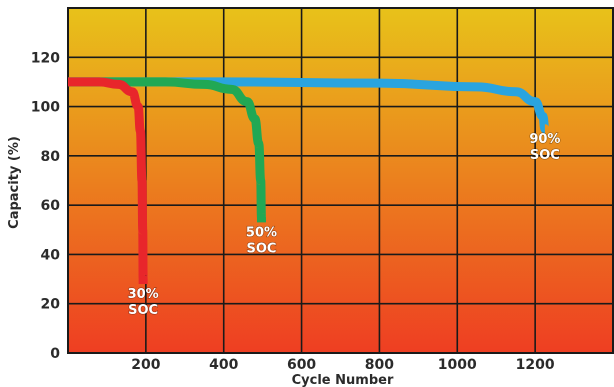 This screenshot has width=614, height=387. What do you see at coordinates (166, 150) in the screenshot?
I see `series-line-50-soc` at bounding box center [166, 150].